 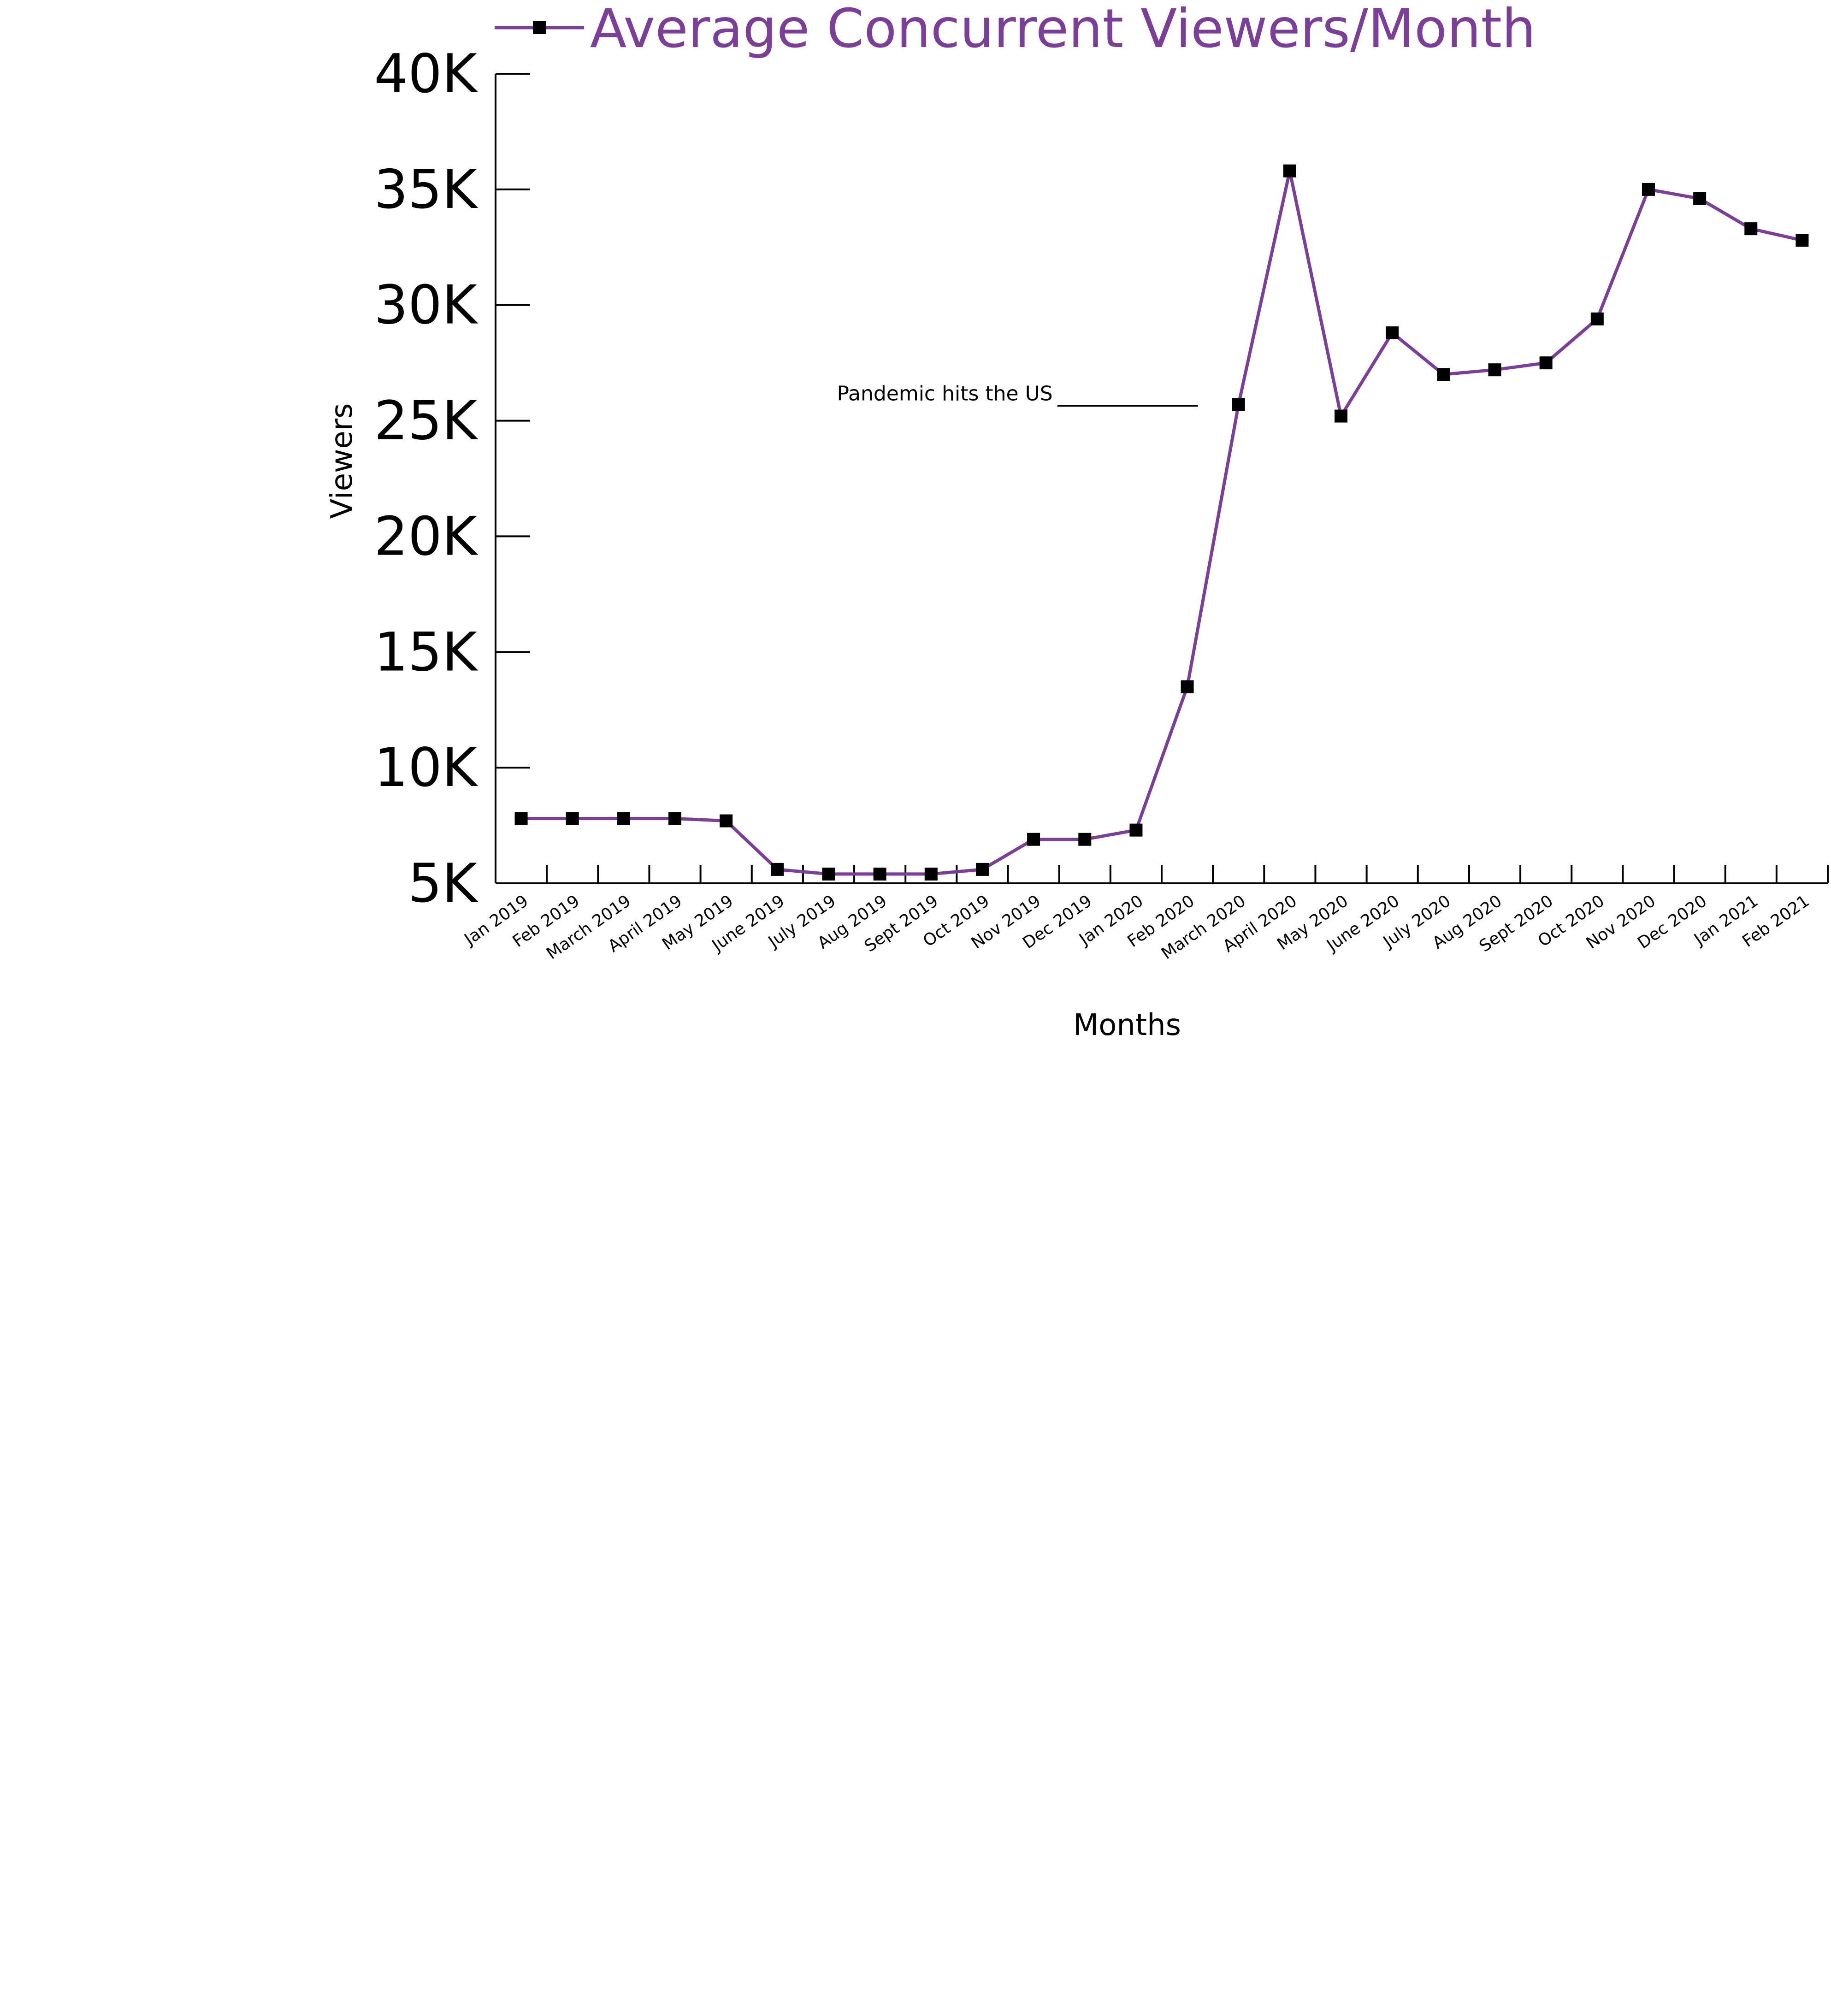 What do you see at coordinates (426, 190) in the screenshot?
I see `y-tick-label: 35K` at bounding box center [426, 190].